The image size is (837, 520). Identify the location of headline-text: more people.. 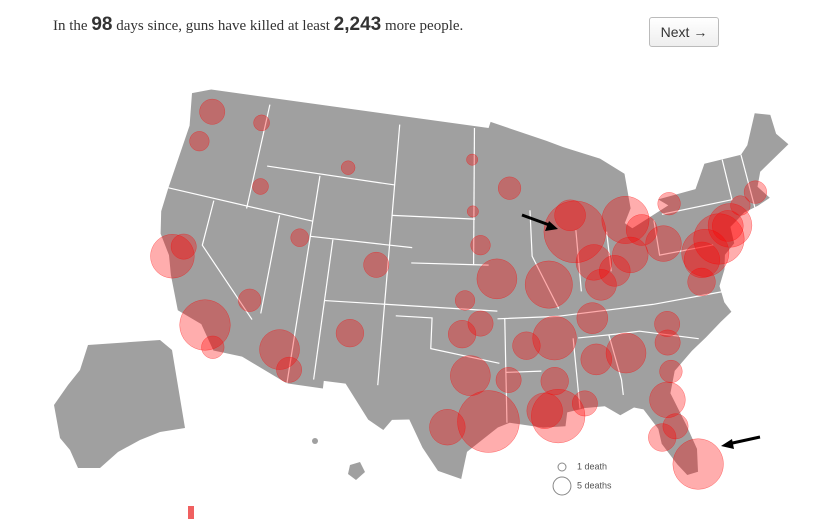
(424, 26).